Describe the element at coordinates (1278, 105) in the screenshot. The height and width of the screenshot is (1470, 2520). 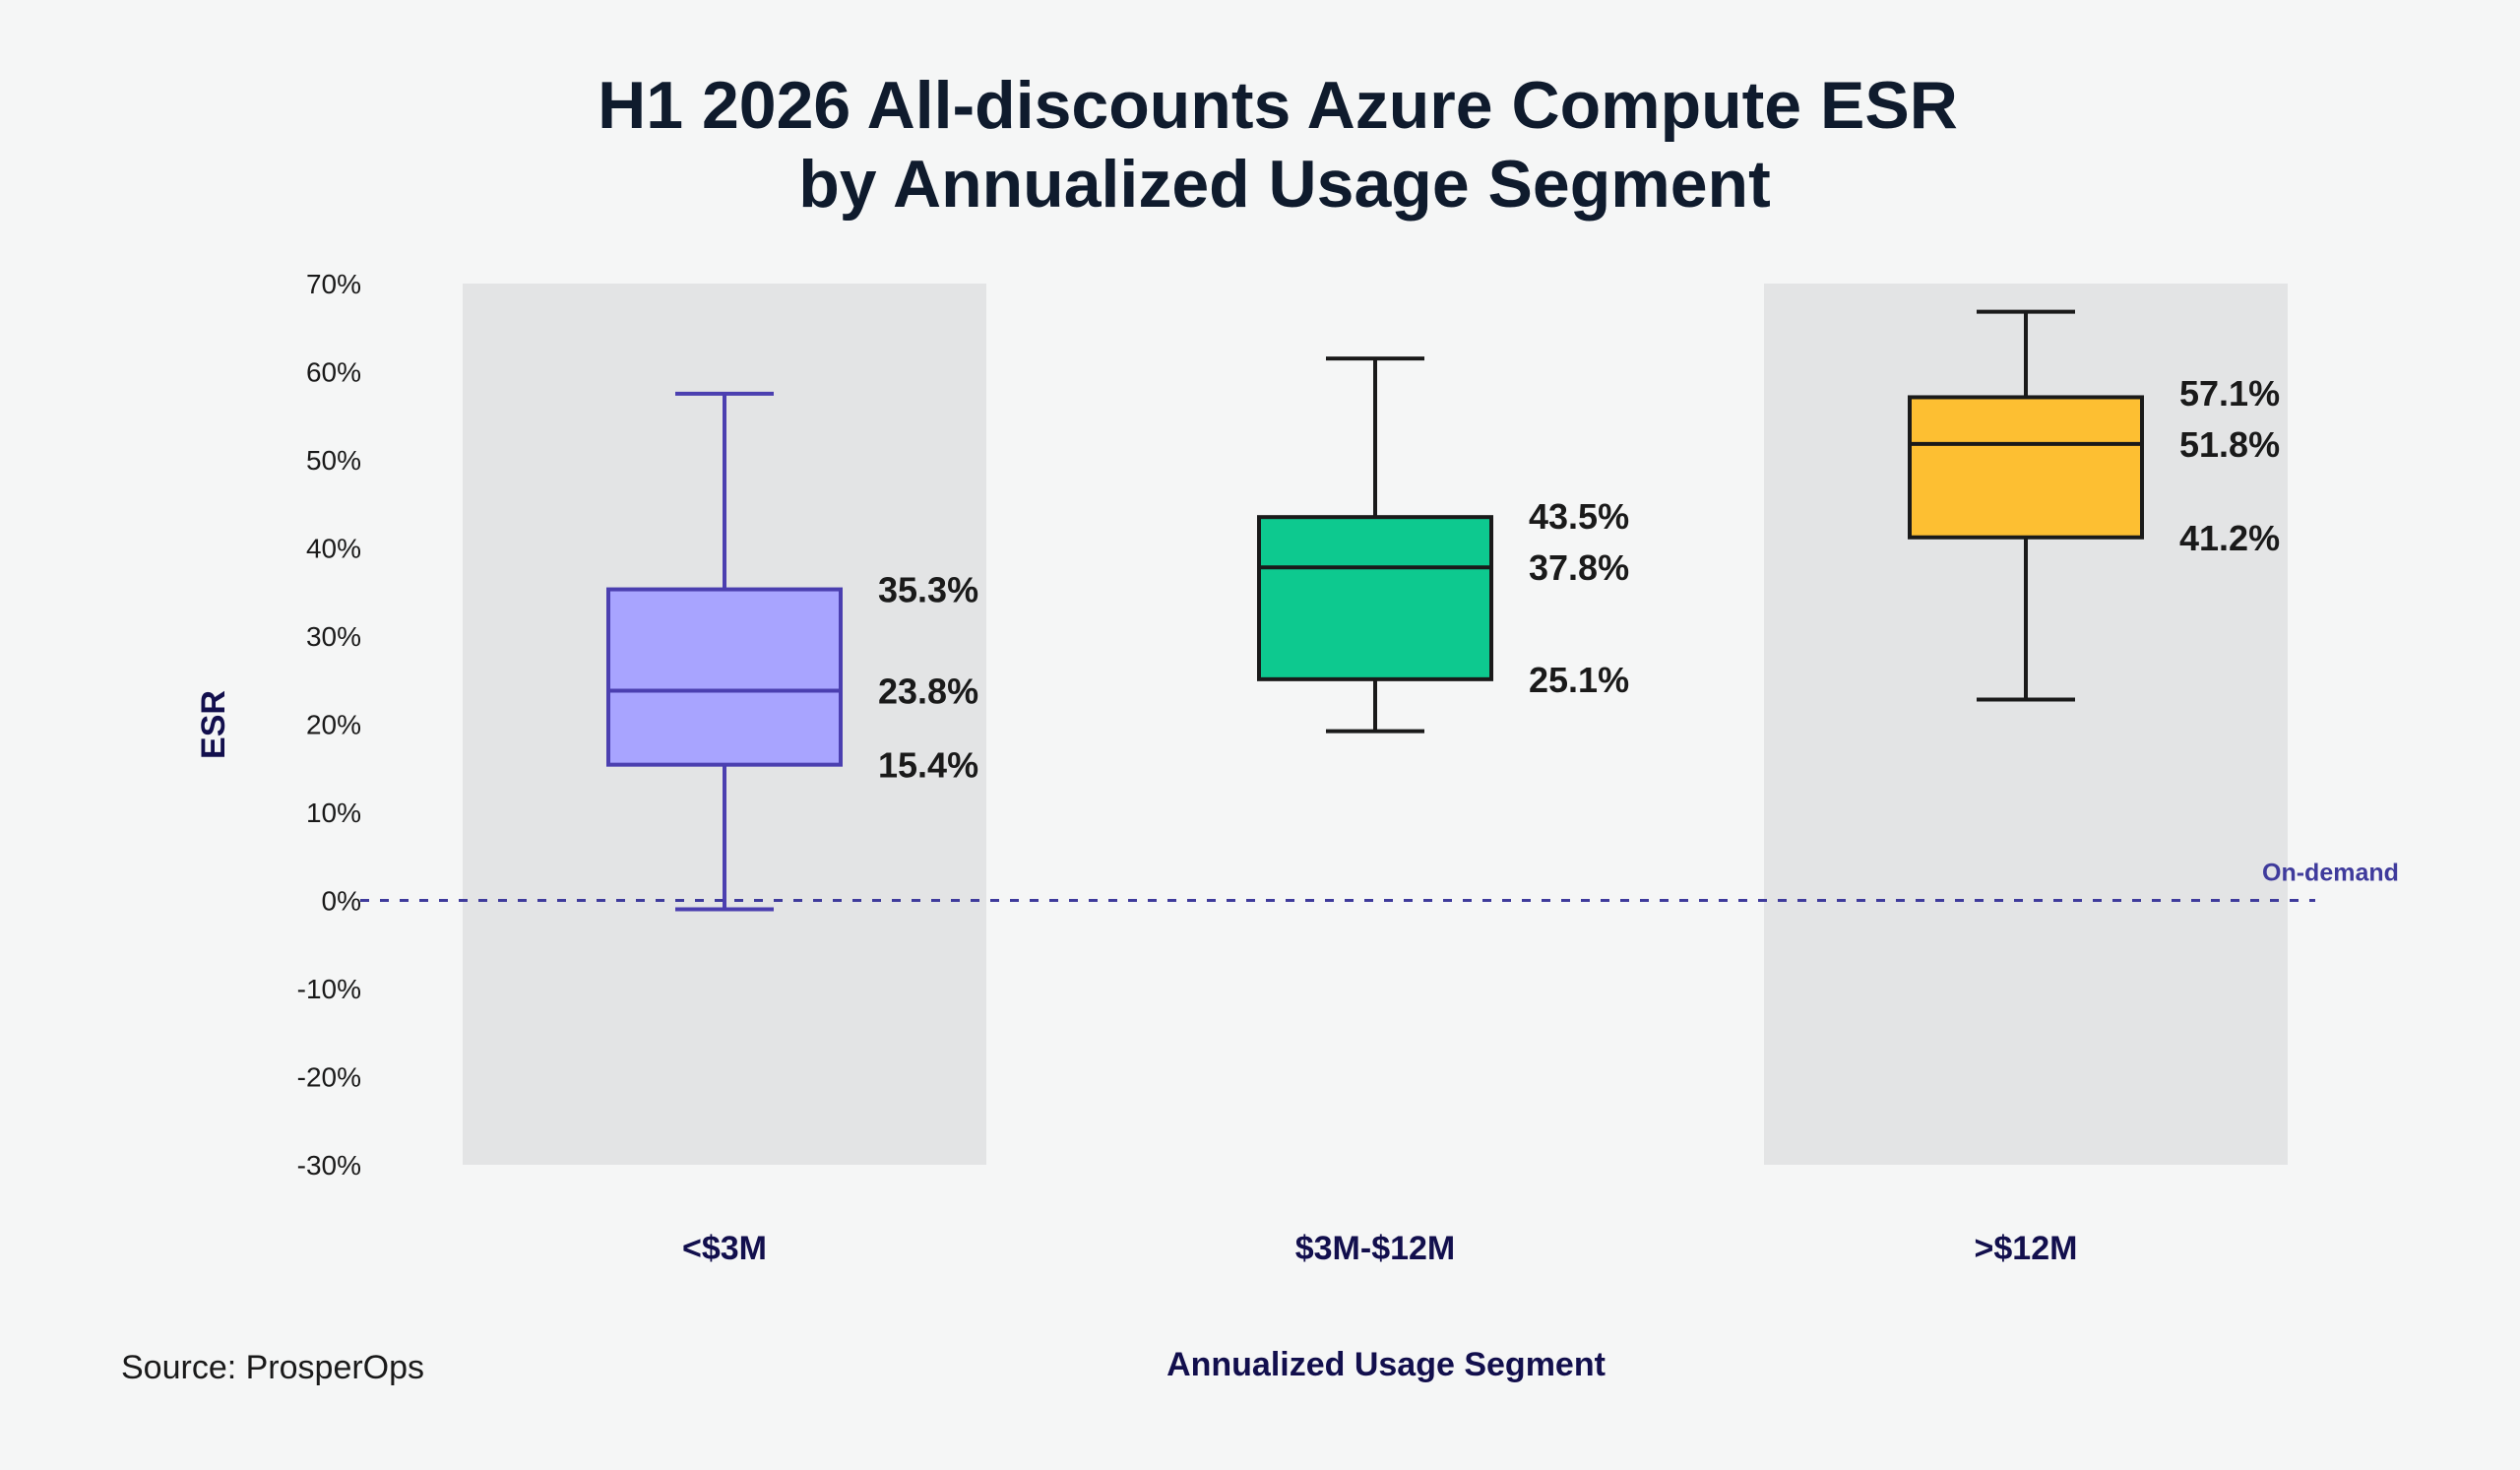
I see `chart-title: H1 2026 All-discounts Azure Compute ESR` at that location.